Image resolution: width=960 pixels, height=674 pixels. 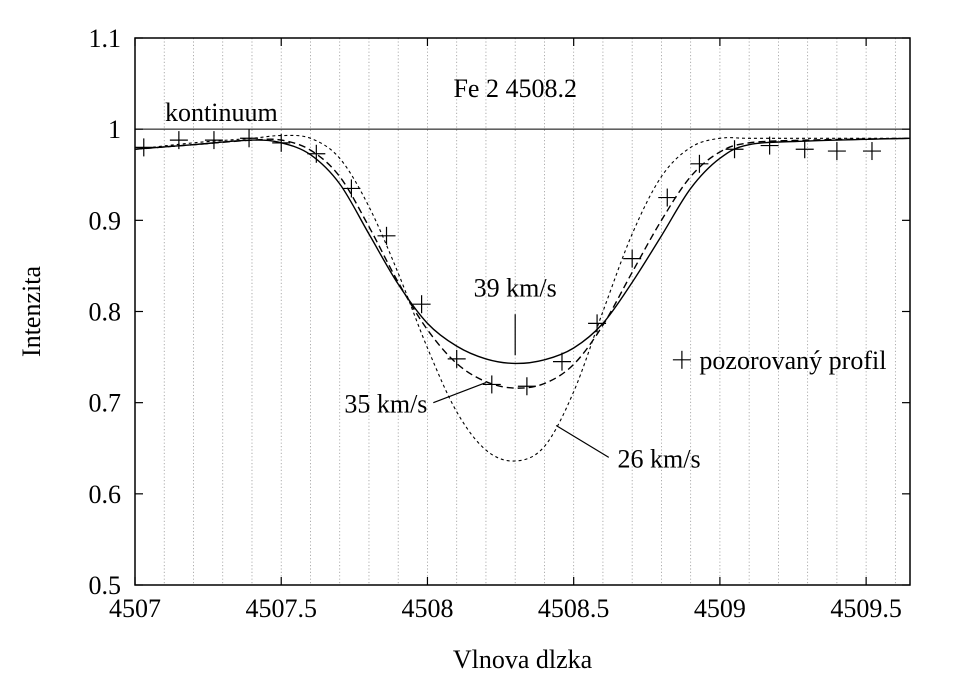 I want to click on chart-title: Fe 2 4508.2, so click(x=515, y=88).